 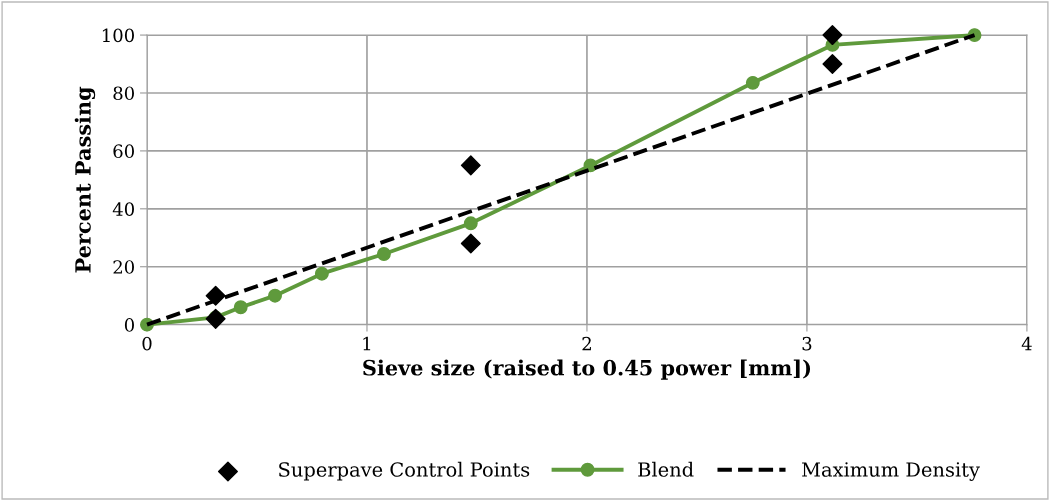 I want to click on y-tick-label: 0, so click(x=129, y=325).